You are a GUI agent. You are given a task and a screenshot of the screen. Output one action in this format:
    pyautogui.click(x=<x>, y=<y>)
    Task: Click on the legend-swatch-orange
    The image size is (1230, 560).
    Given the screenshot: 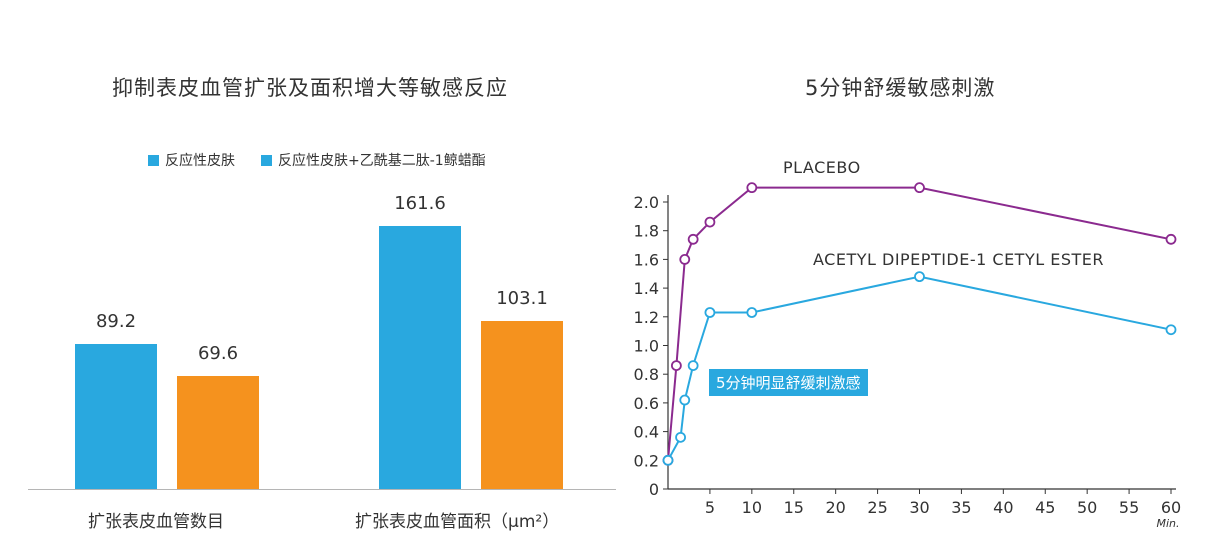 What is the action you would take?
    pyautogui.click(x=266, y=160)
    